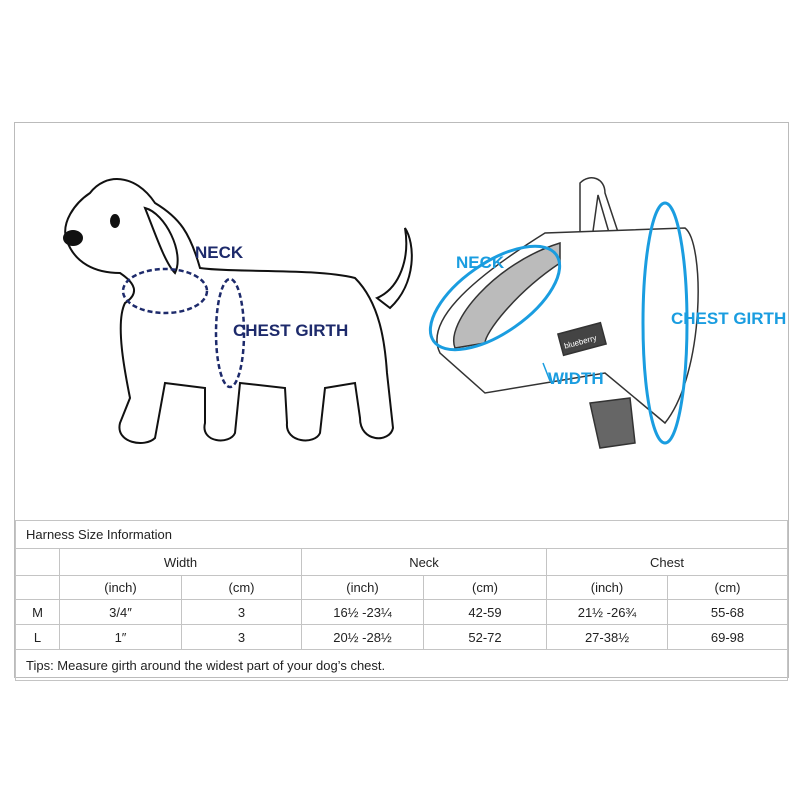 The image size is (800, 800). I want to click on cell: 42-59, so click(485, 612).